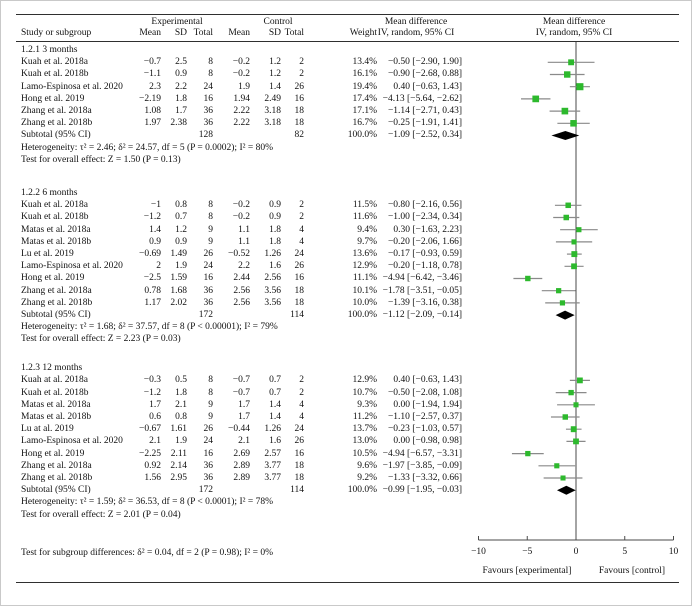  Describe the element at coordinates (181, 229) in the screenshot. I see `study-row-e_sd: 1.2` at that location.